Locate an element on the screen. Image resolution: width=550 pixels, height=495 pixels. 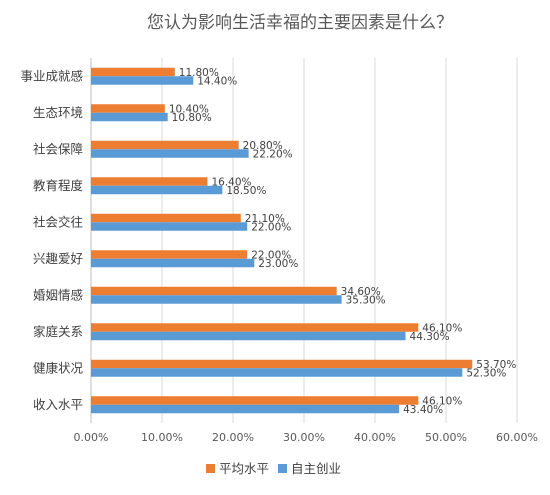
data-label: 43.40% is located at coordinates (423, 410).